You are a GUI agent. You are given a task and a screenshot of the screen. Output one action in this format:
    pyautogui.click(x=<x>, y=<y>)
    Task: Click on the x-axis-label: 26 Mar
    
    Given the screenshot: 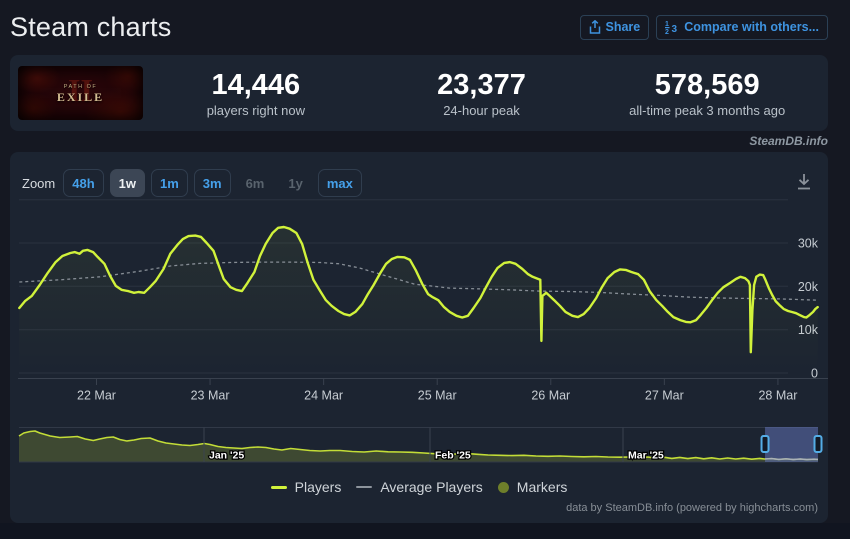 What is the action you would take?
    pyautogui.click(x=550, y=396)
    